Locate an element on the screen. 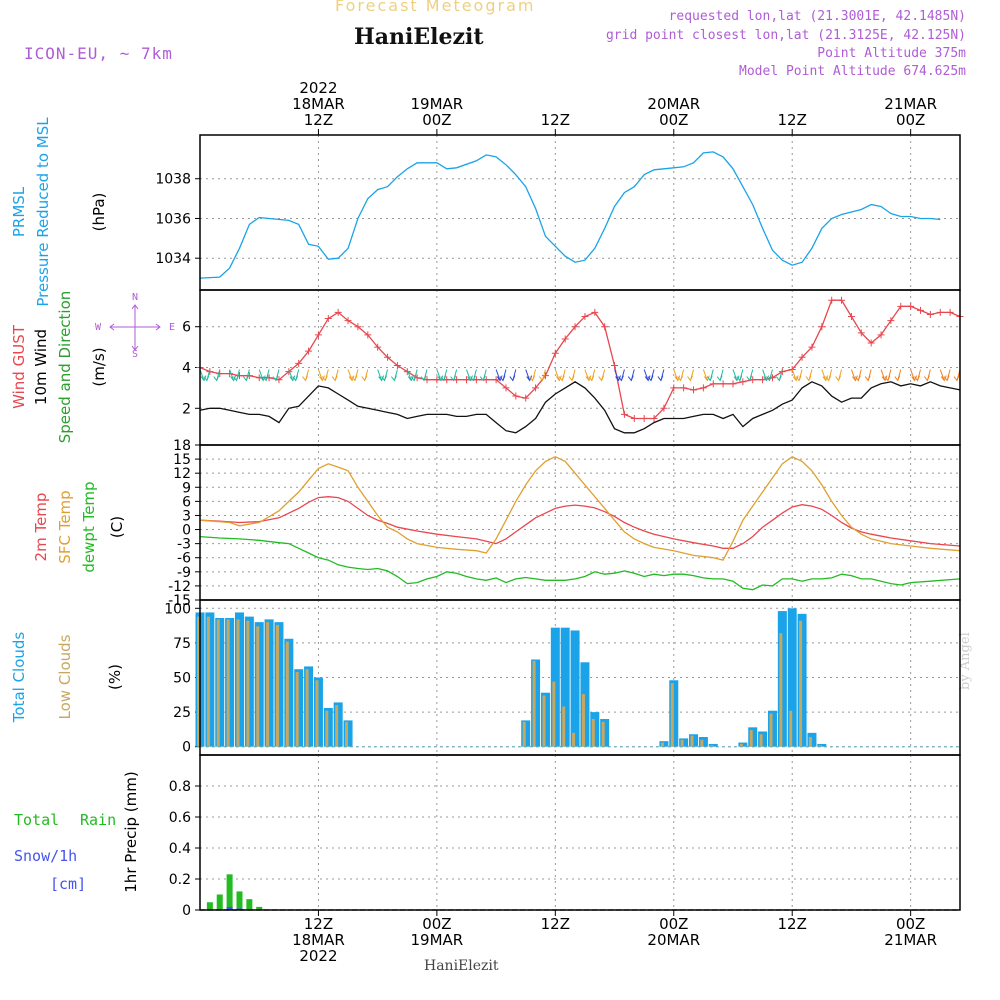 The image size is (1000, 1000). time-label-bottom: 21MAR is located at coordinates (910, 940).